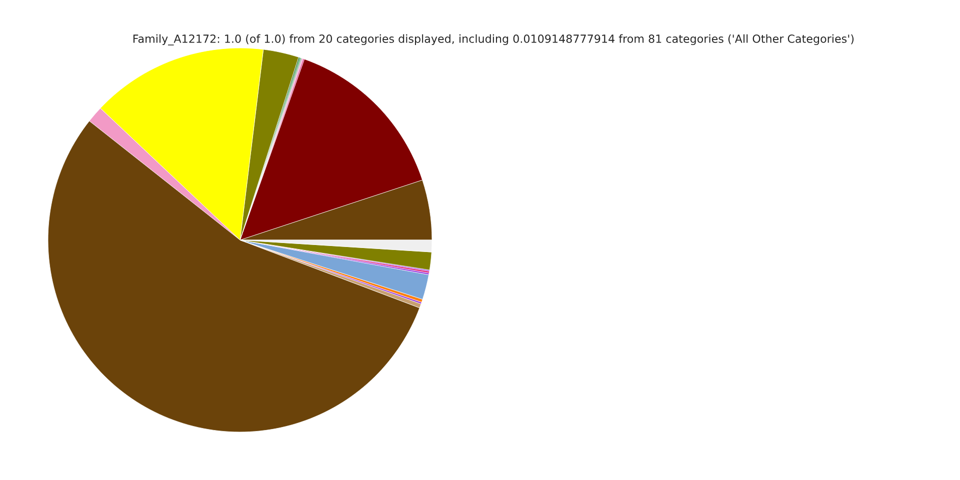 The image size is (960, 480). Describe the element at coordinates (493, 40) in the screenshot. I see `text: Family_A12172: 1.0 (of 1.0) from 20 categories displayed, including 0.0109148777914 from 81 categories ('All Other Categories')` at that location.